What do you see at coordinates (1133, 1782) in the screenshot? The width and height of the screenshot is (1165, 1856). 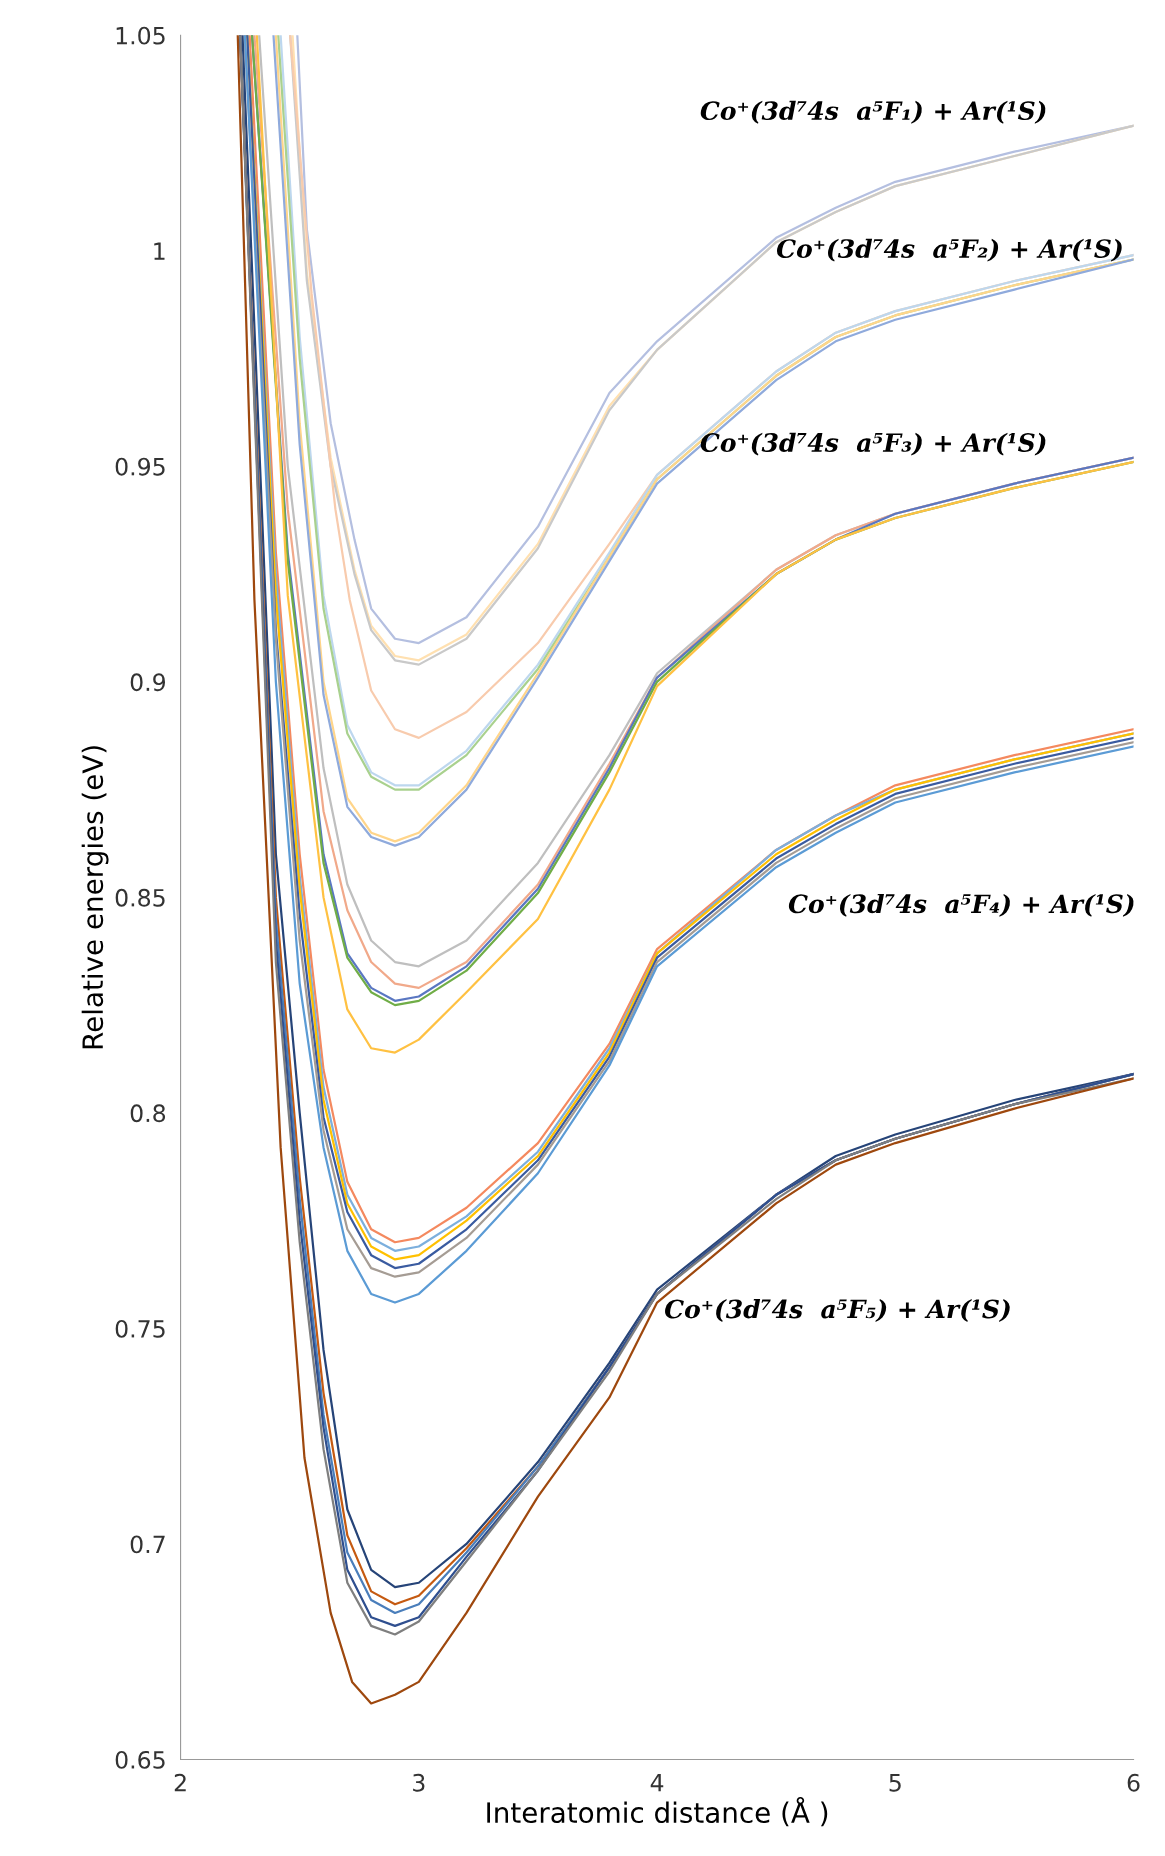 I see `x-tick-label: 6` at bounding box center [1133, 1782].